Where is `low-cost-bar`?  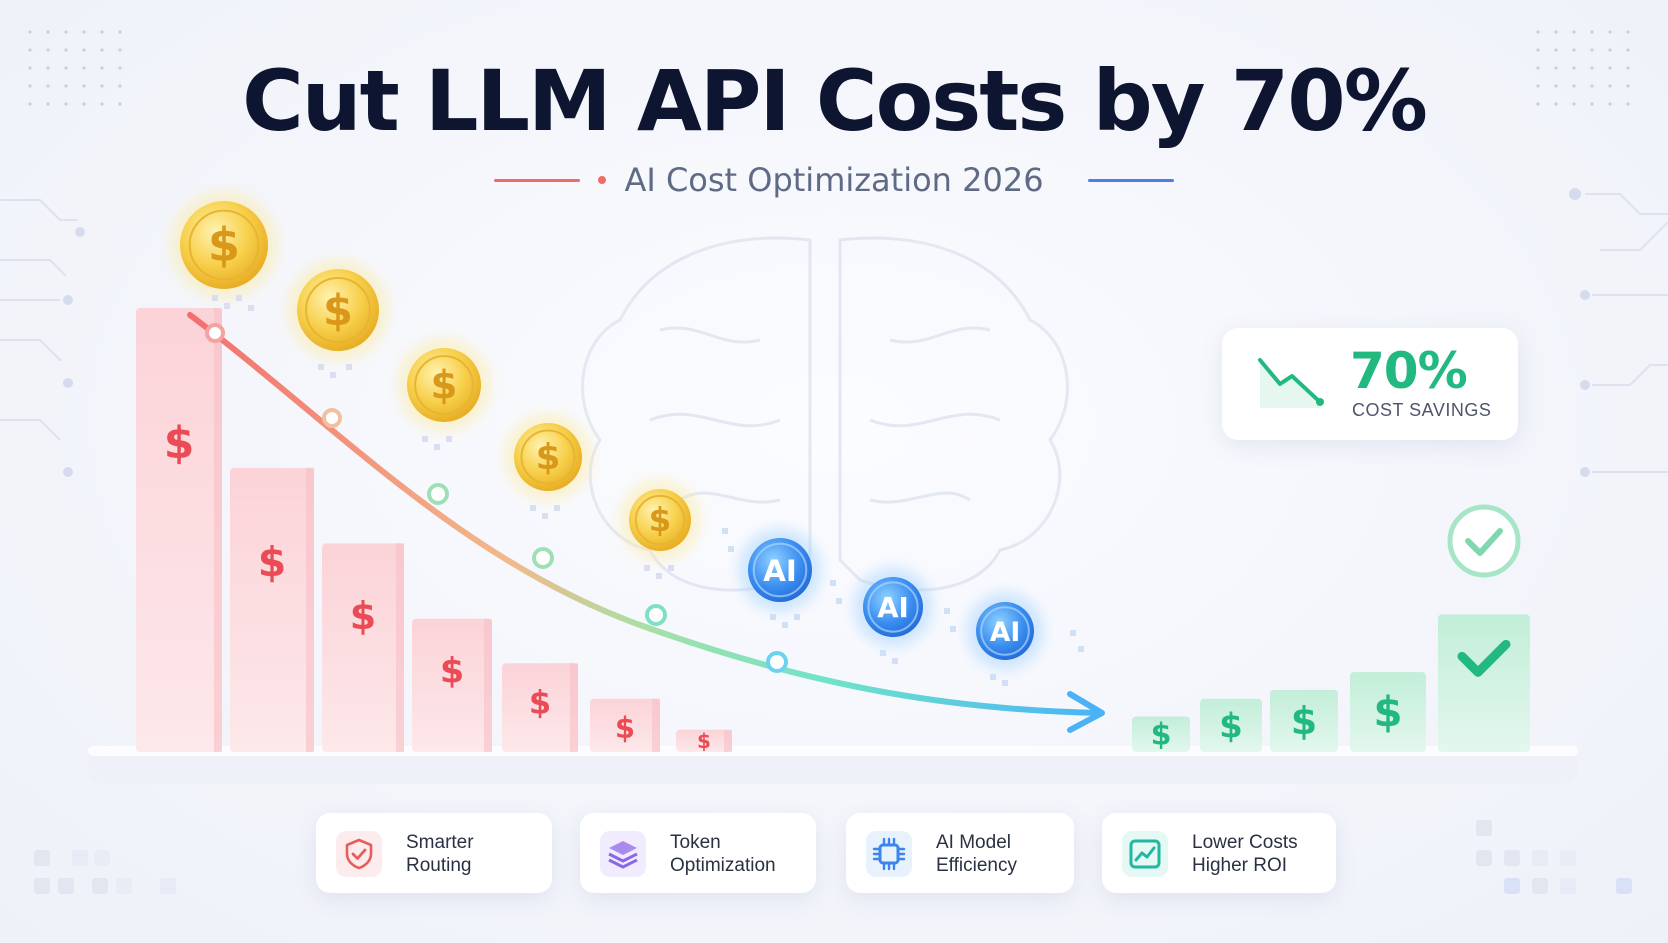 low-cost-bar is located at coordinates (1484, 683).